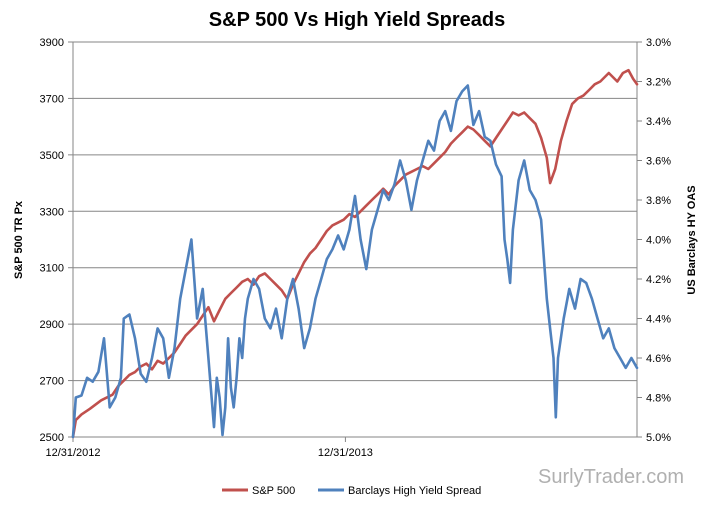 The height and width of the screenshot is (509, 714). I want to click on legend-label-high-yield: Barclays High Yield Spread, so click(414, 491).